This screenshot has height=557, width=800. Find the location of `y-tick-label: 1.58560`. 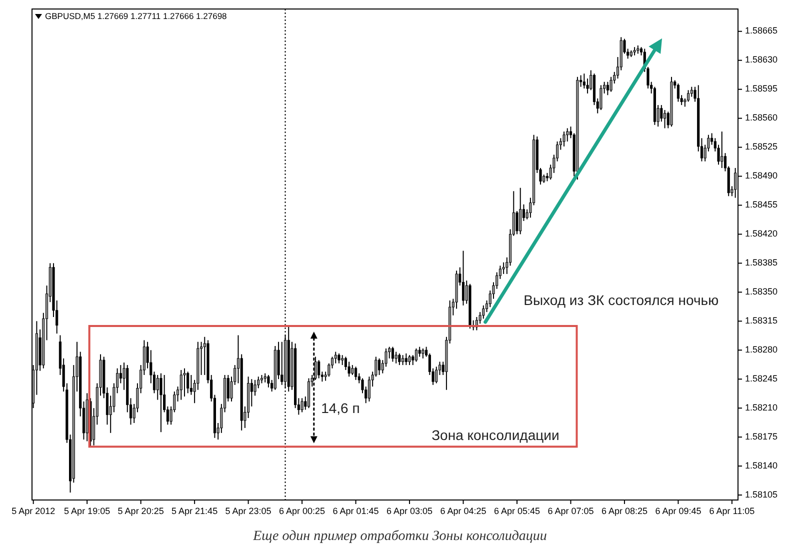

y-tick-label: 1.58560 is located at coordinates (761, 117).